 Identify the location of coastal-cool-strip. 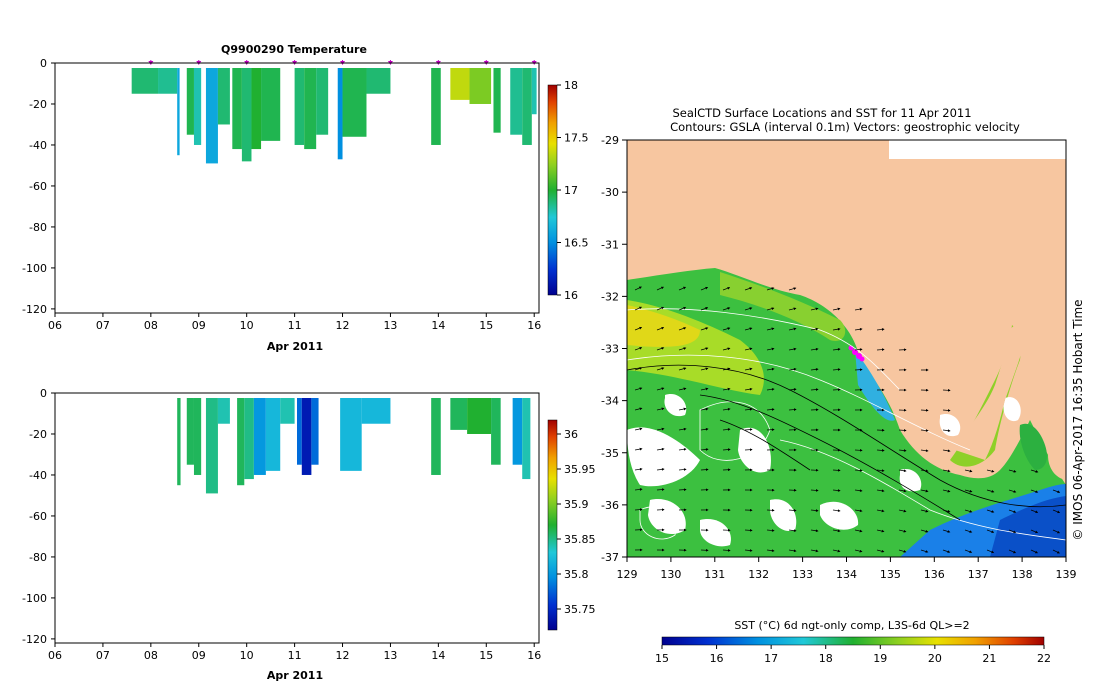
(875, 385).